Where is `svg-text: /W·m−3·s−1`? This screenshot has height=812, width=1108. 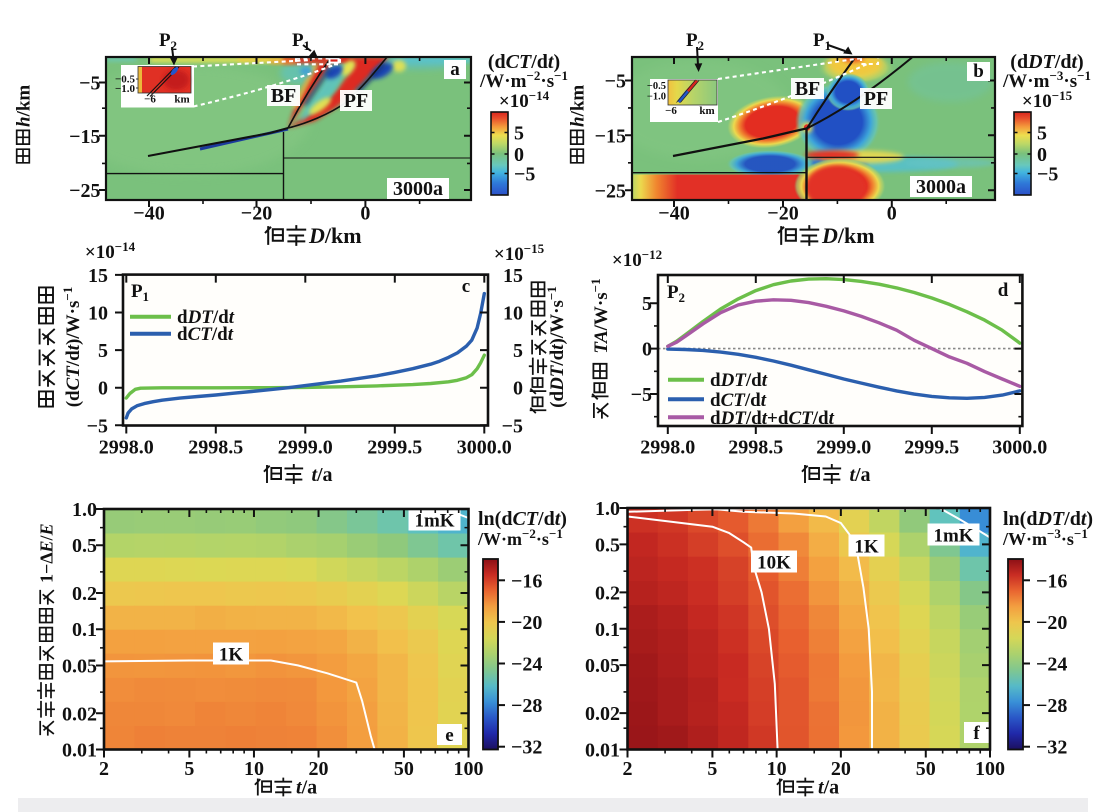 svg-text: /W·m−3·s−1 is located at coordinates (1046, 80).